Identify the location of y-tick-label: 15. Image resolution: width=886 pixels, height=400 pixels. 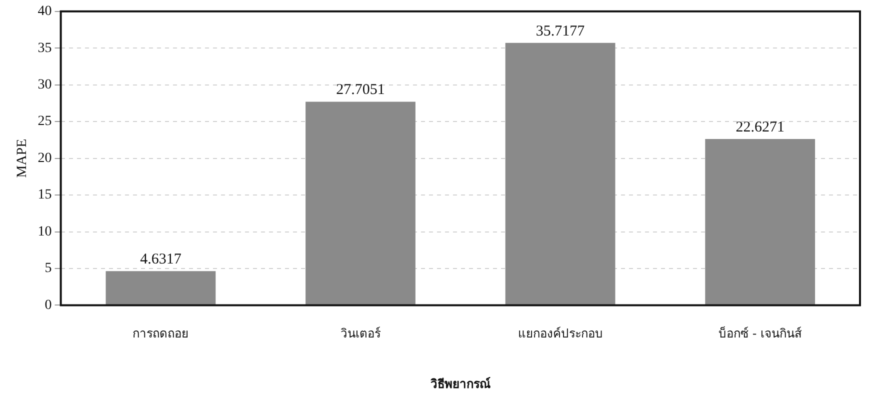
(45, 195).